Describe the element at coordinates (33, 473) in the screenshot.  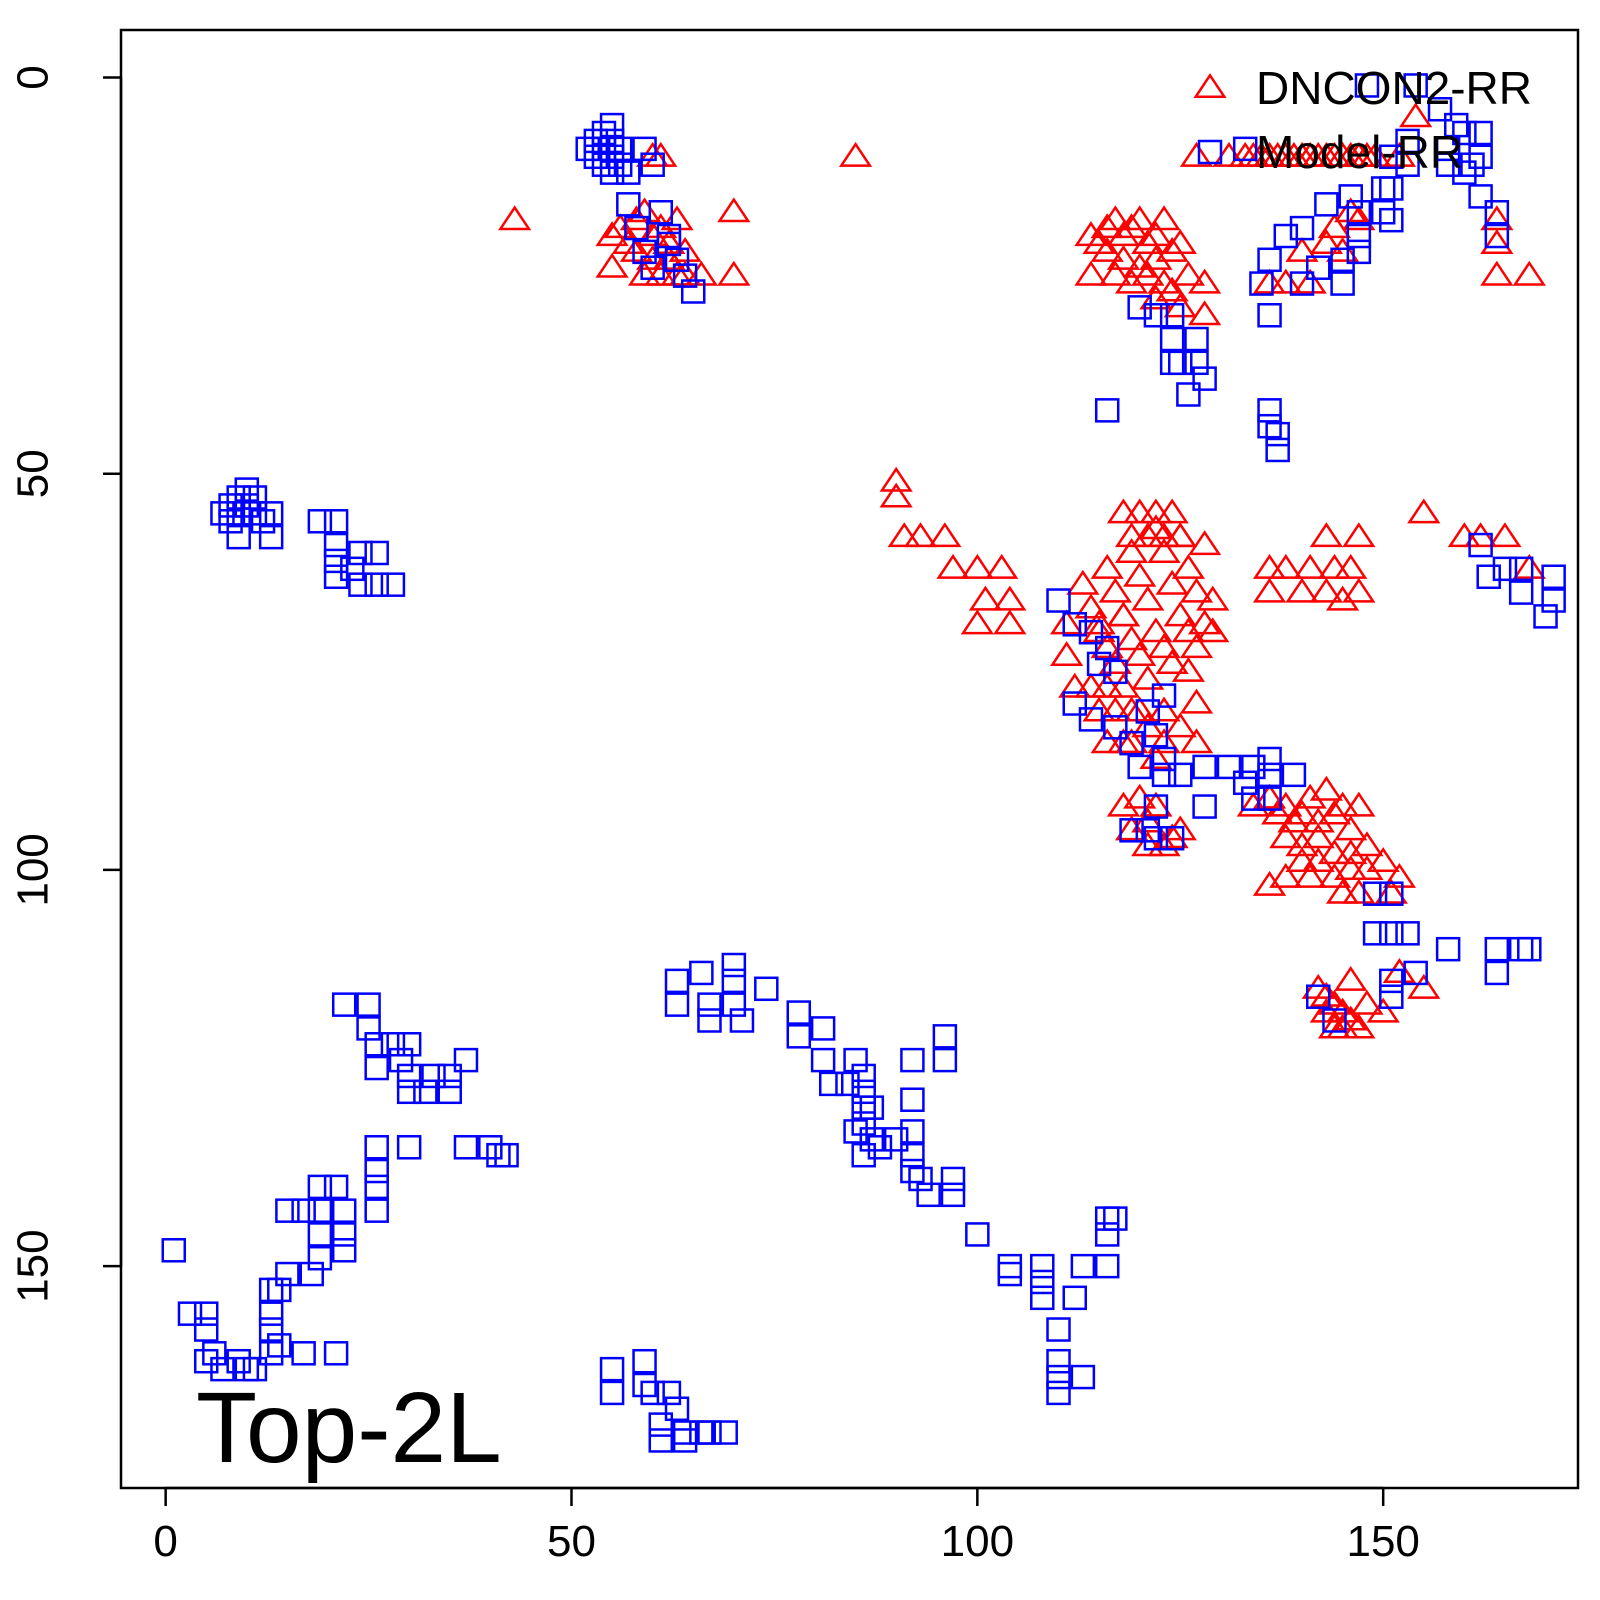
I see `y-tick-label: 50` at that location.